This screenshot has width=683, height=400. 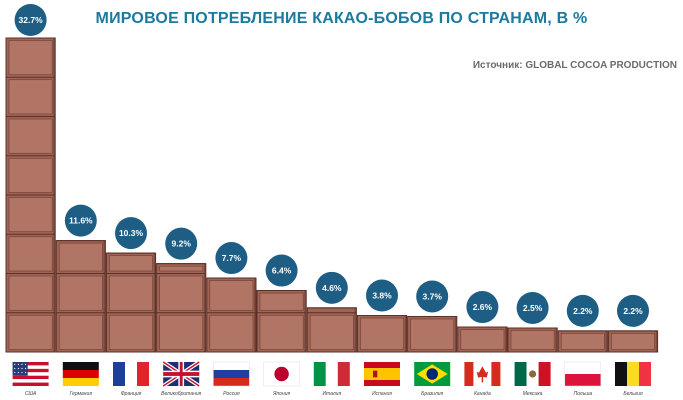 What do you see at coordinates (81, 394) in the screenshot?
I see `country-label: Германия` at bounding box center [81, 394].